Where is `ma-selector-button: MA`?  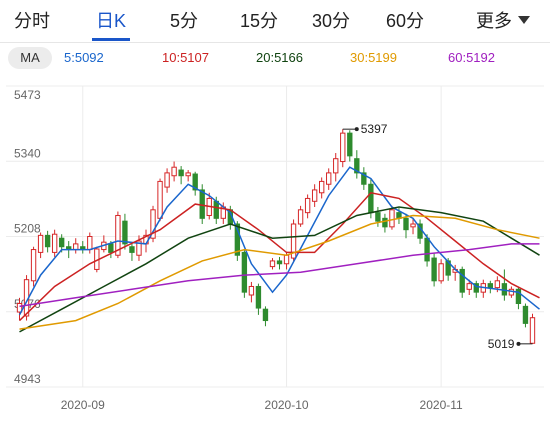 ma-selector-button: MA is located at coordinates (30, 58).